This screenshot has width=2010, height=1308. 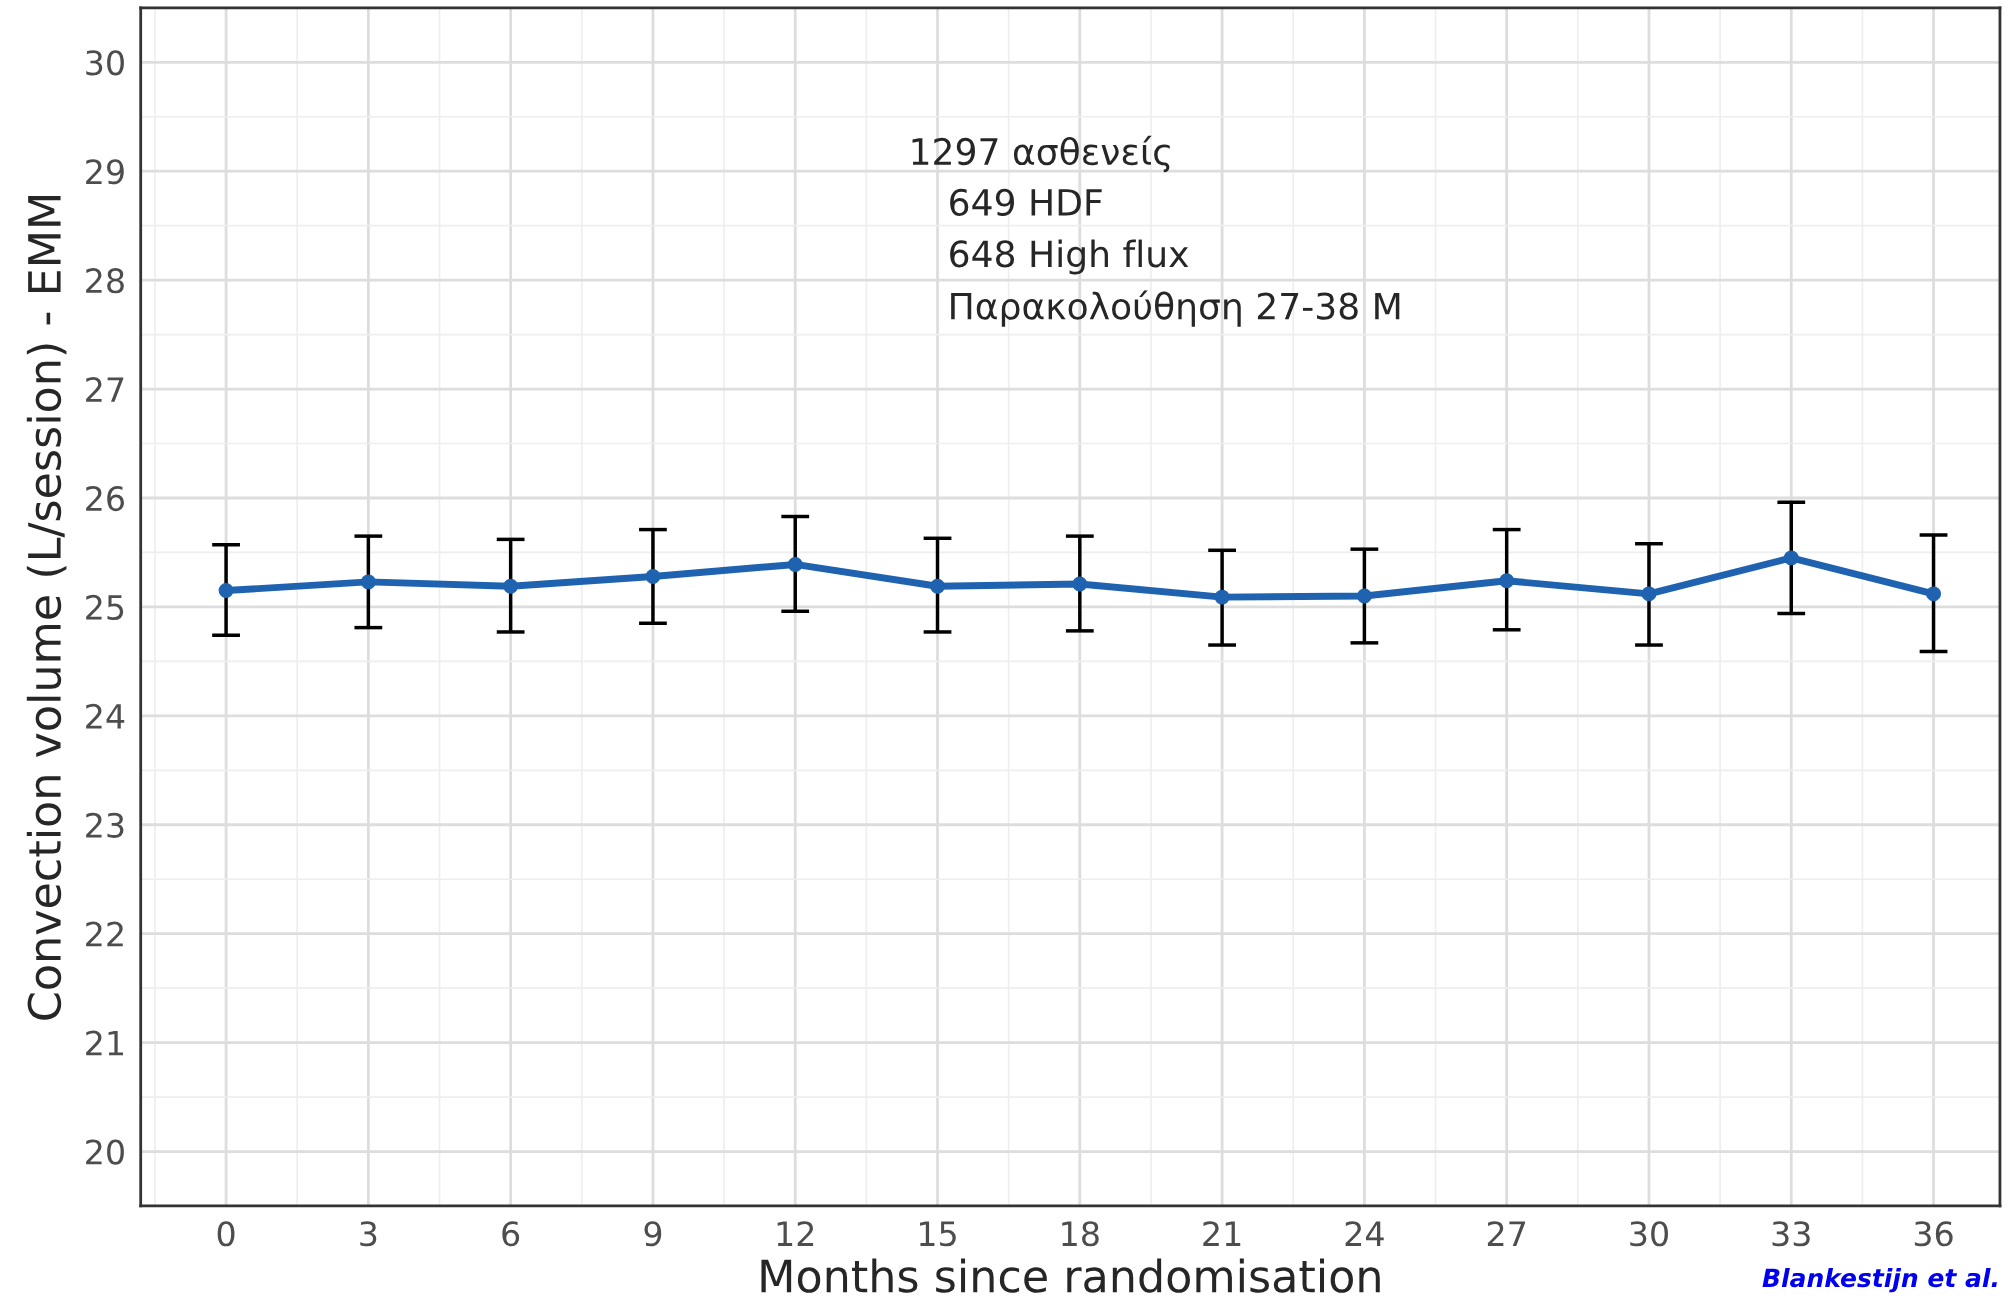 What do you see at coordinates (105, 716) in the screenshot?
I see `y-tick-label: 24` at bounding box center [105, 716].